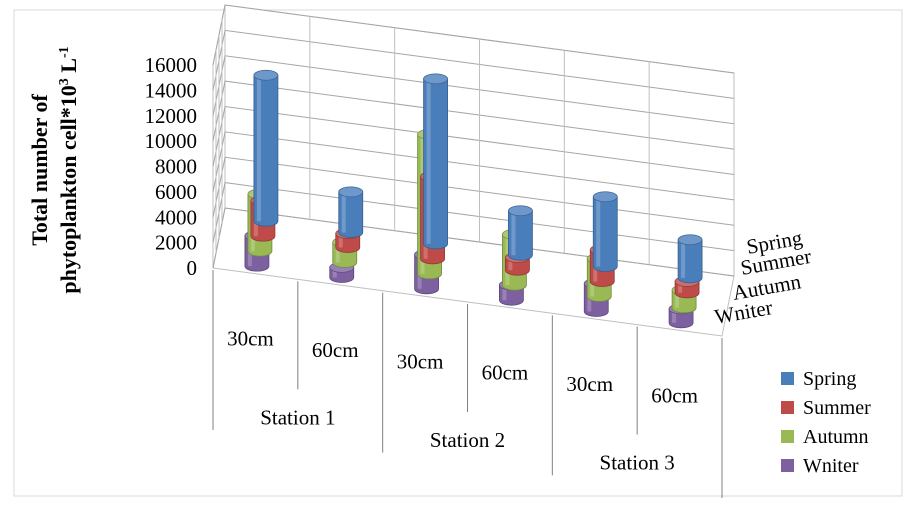 The height and width of the screenshot is (506, 907). What do you see at coordinates (171, 116) in the screenshot?
I see `y-tick-label: 12000` at bounding box center [171, 116].